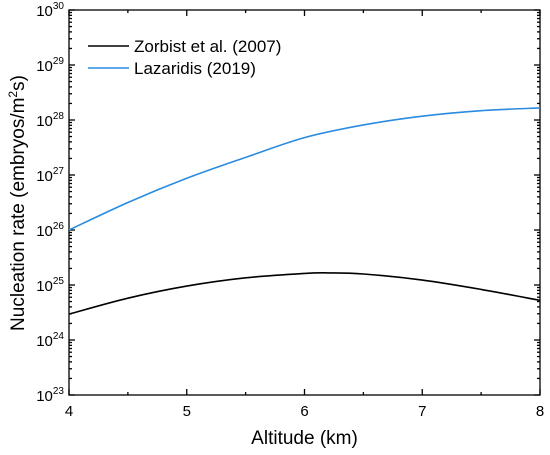  I want to click on x-tick-labels: 4 5 6 7 8, so click(304, 411).